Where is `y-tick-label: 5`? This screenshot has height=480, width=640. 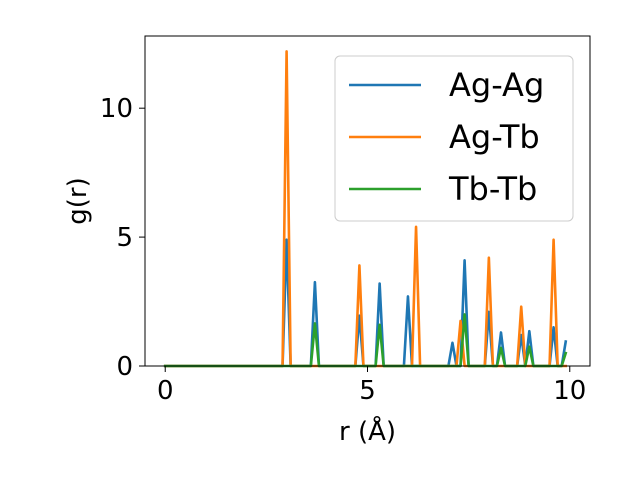
y-tick-label: 5 is located at coordinates (124, 238).